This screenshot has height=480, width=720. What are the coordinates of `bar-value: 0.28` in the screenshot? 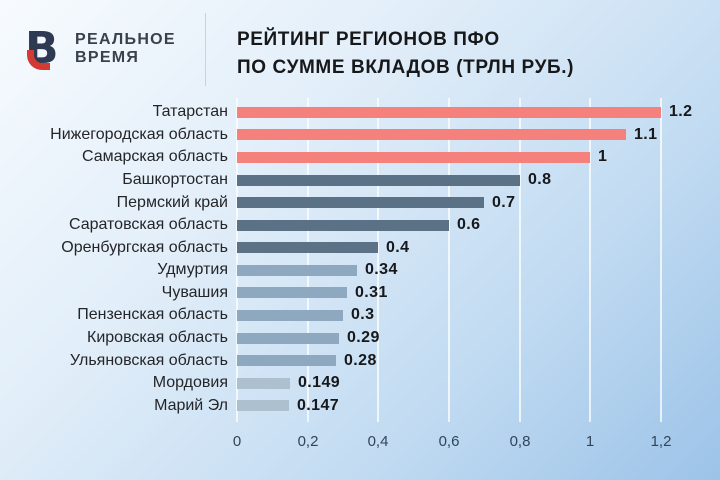 It's located at (360, 360).